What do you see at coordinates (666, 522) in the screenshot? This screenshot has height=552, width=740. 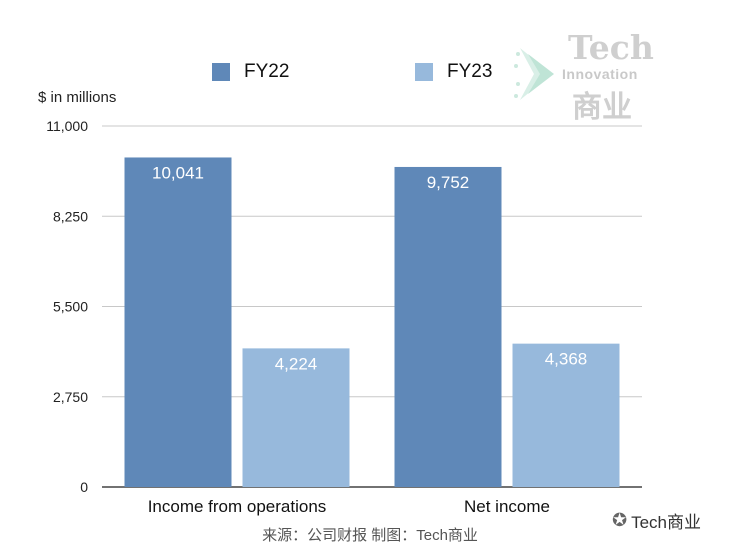 I see `wechat-label: Tech商业` at bounding box center [666, 522].